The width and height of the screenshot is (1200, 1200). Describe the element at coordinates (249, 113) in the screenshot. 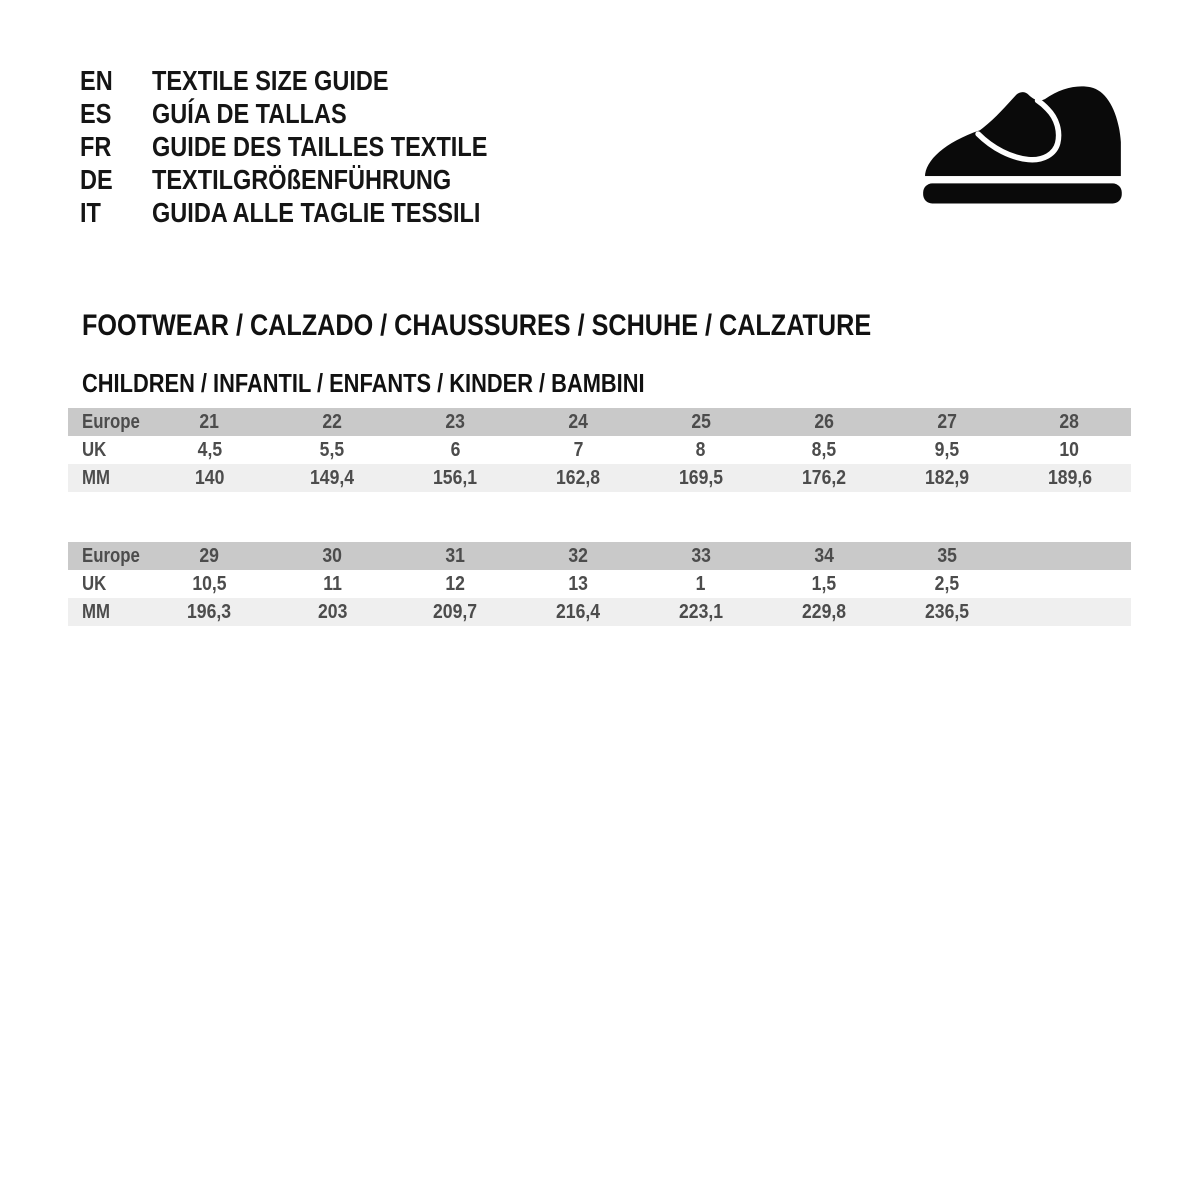

I see `language-title: GUÍA DE TALLAS` at that location.